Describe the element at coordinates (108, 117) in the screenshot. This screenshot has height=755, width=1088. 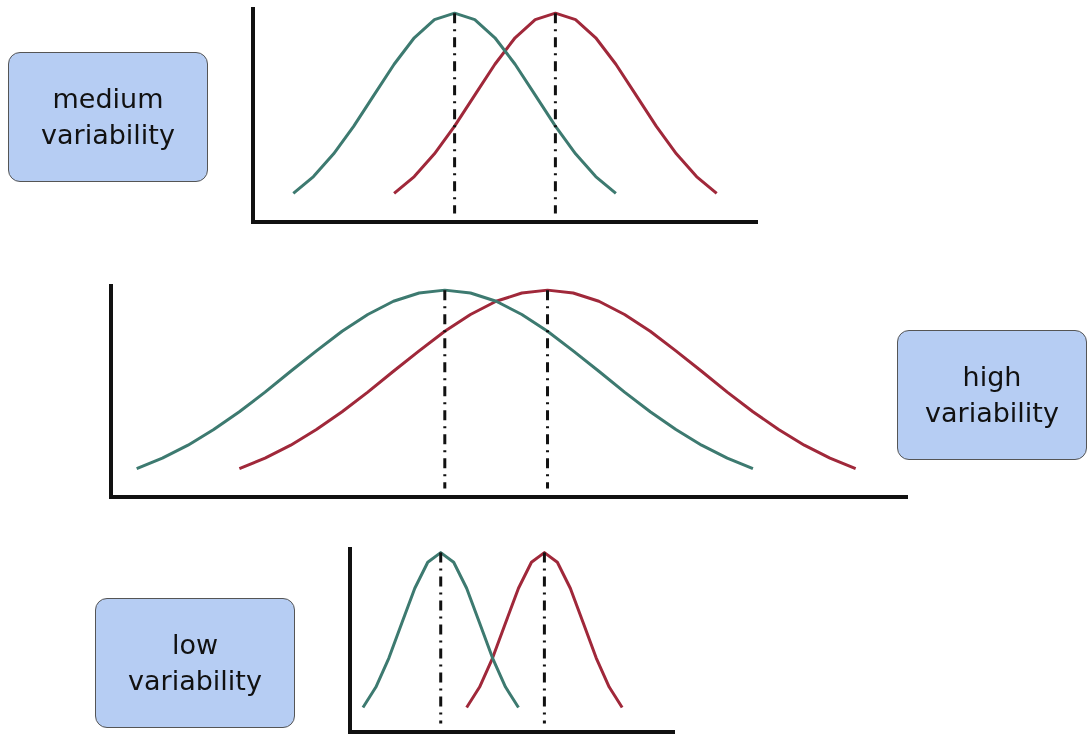
I see `text: medium variability` at that location.